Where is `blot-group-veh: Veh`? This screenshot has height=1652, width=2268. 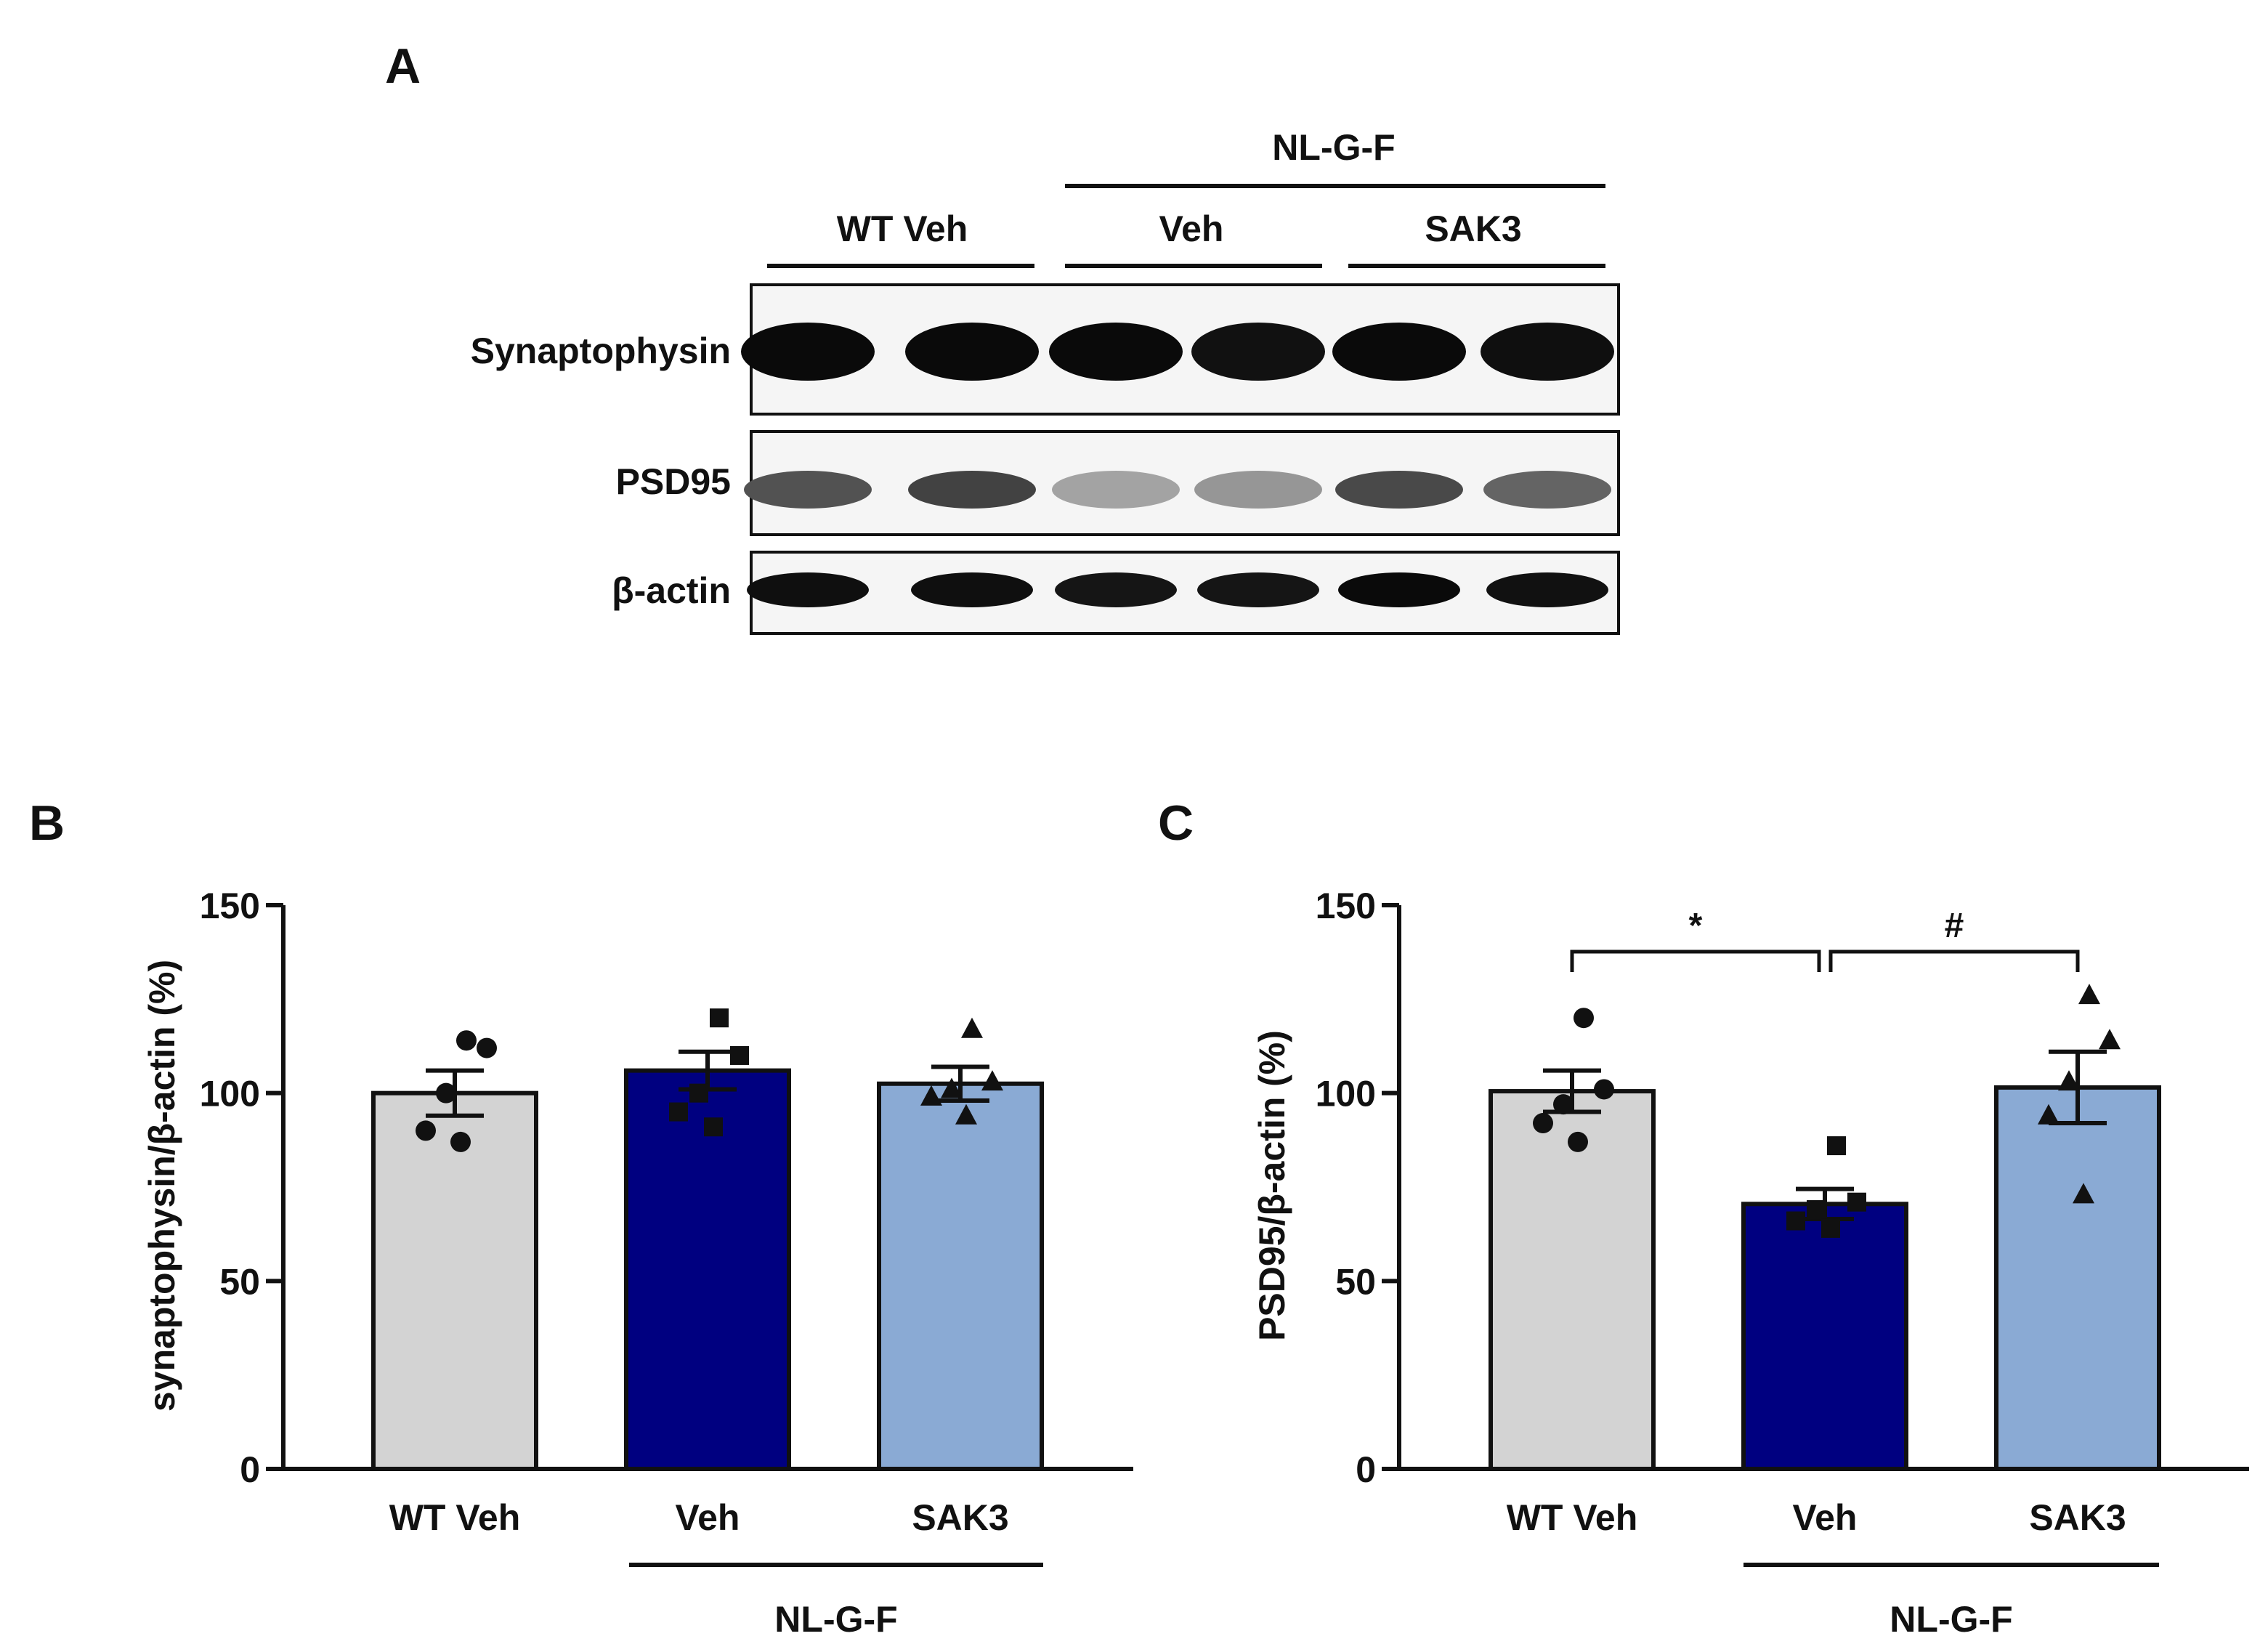
blot-group-veh: Veh is located at coordinates (1191, 228).